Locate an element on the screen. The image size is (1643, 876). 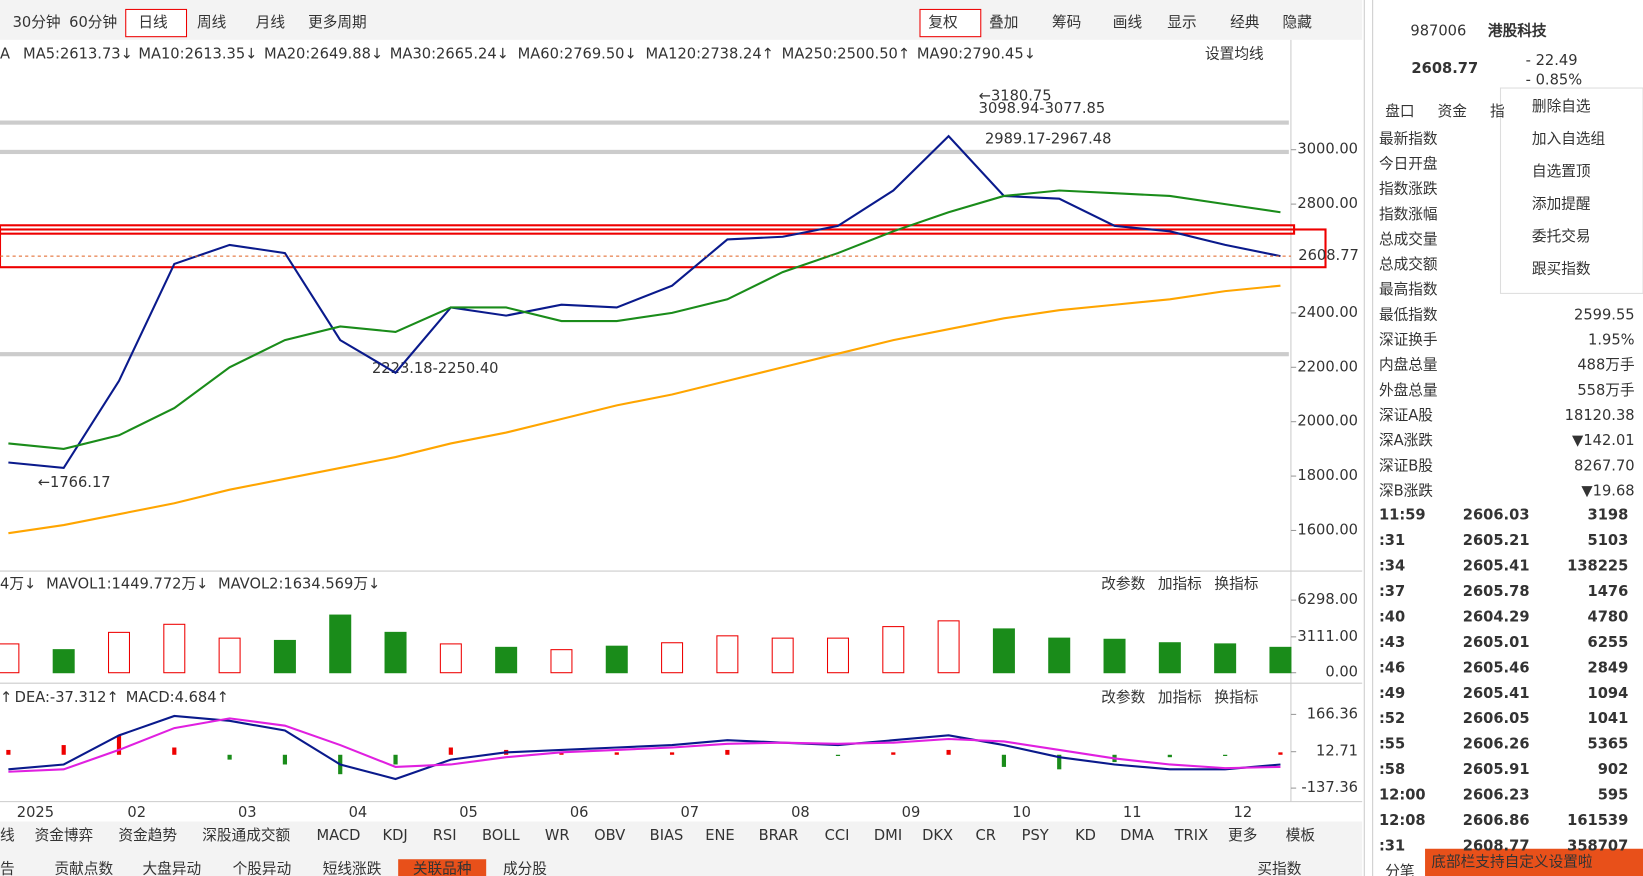
indicator-tab: 深股通成交额 is located at coordinates (246, 835).